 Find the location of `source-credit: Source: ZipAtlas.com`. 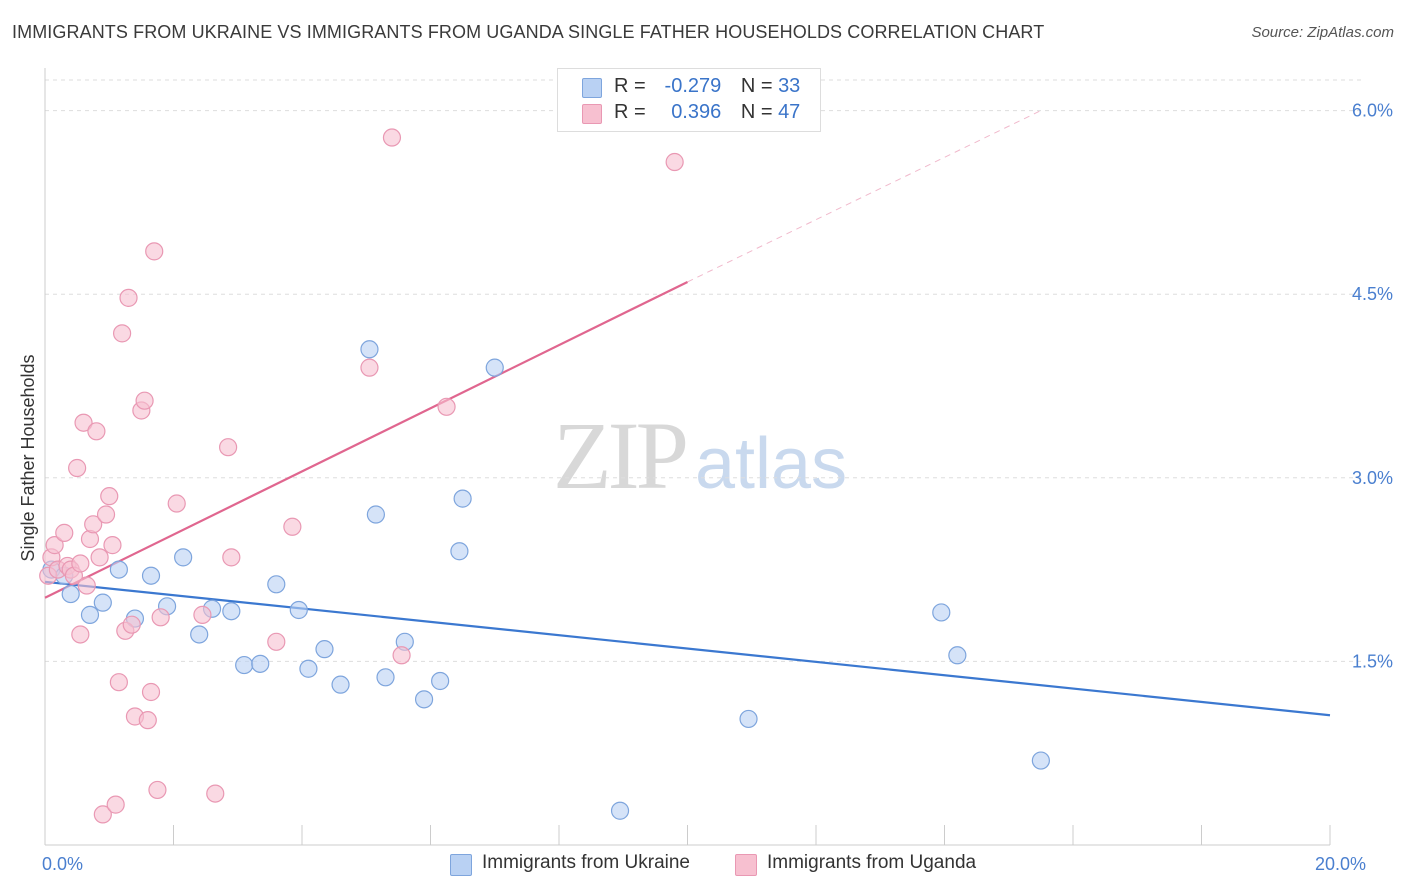

source-credit: Source: ZipAtlas.com is located at coordinates (1322, 32).